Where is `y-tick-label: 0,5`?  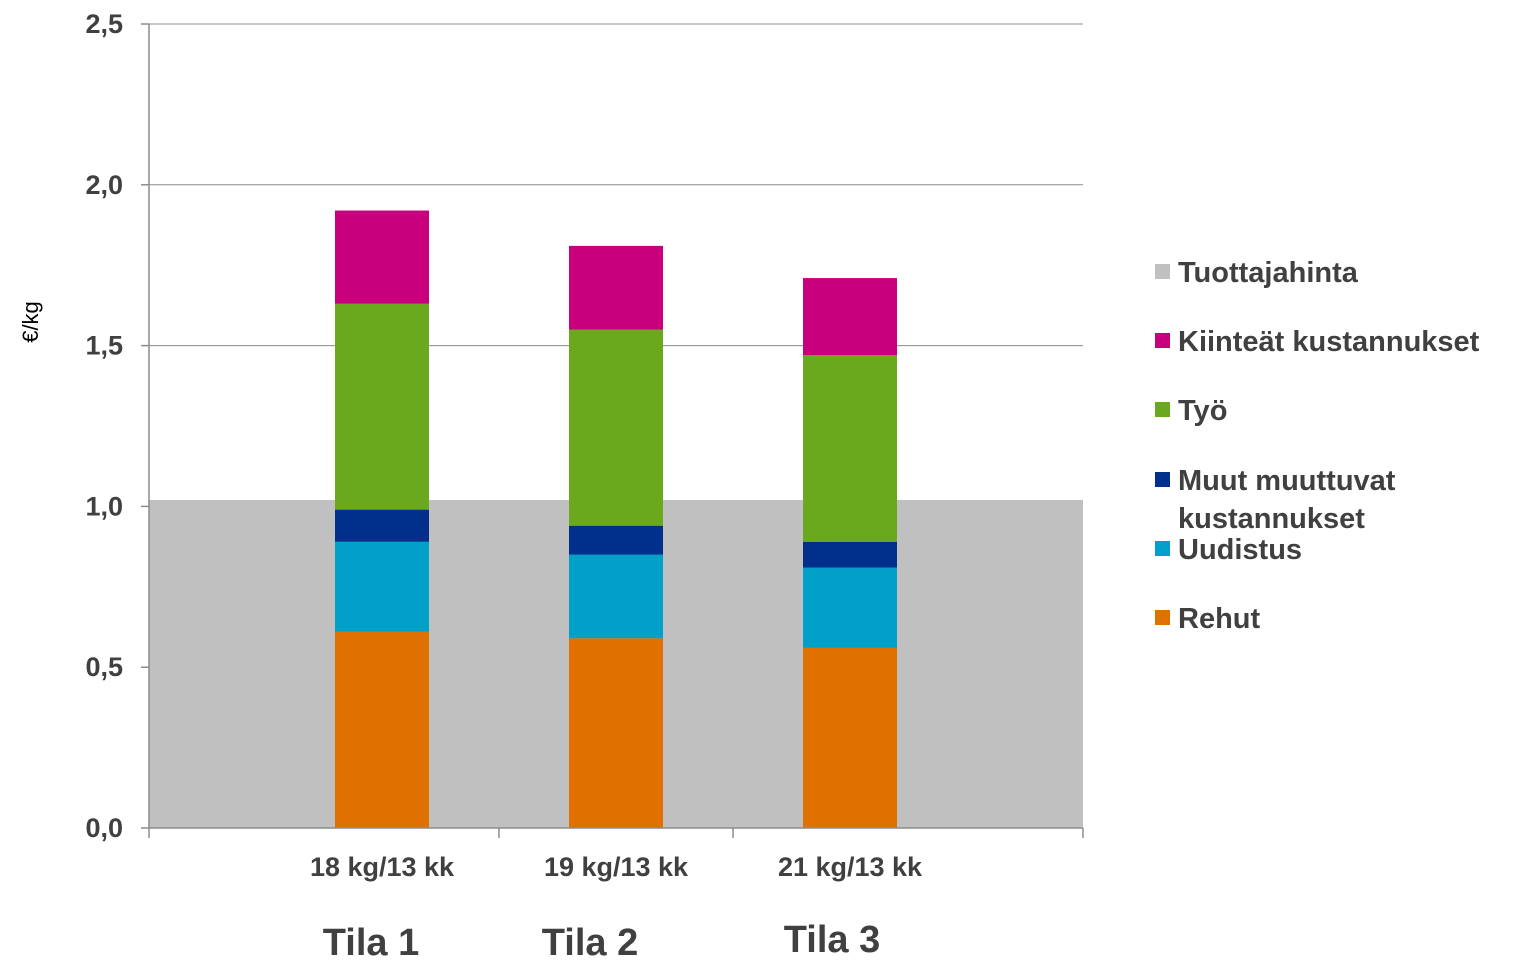
y-tick-label: 0,5 is located at coordinates (104, 667).